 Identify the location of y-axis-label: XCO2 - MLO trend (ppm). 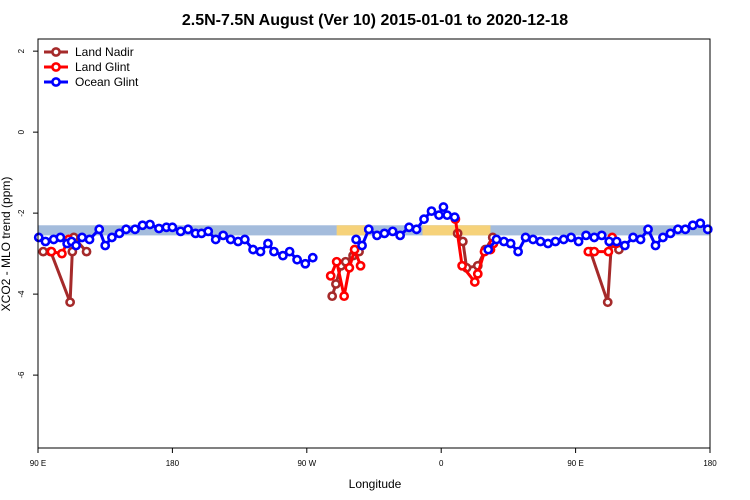
(6, 244).